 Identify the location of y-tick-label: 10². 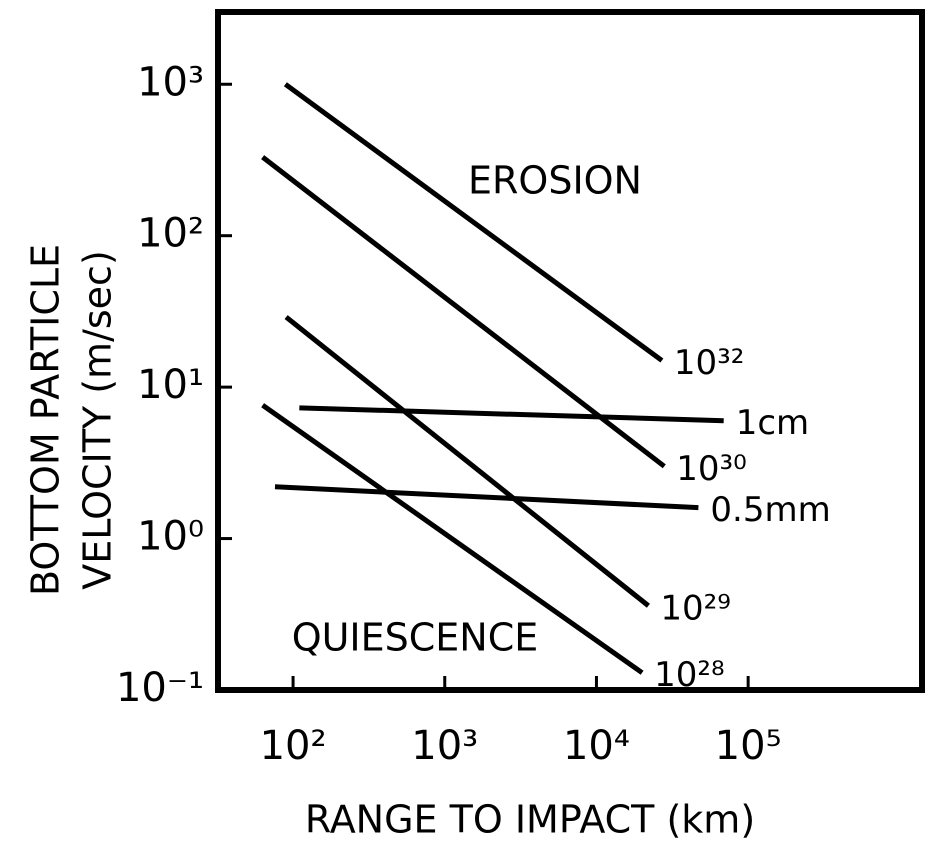
(170, 234).